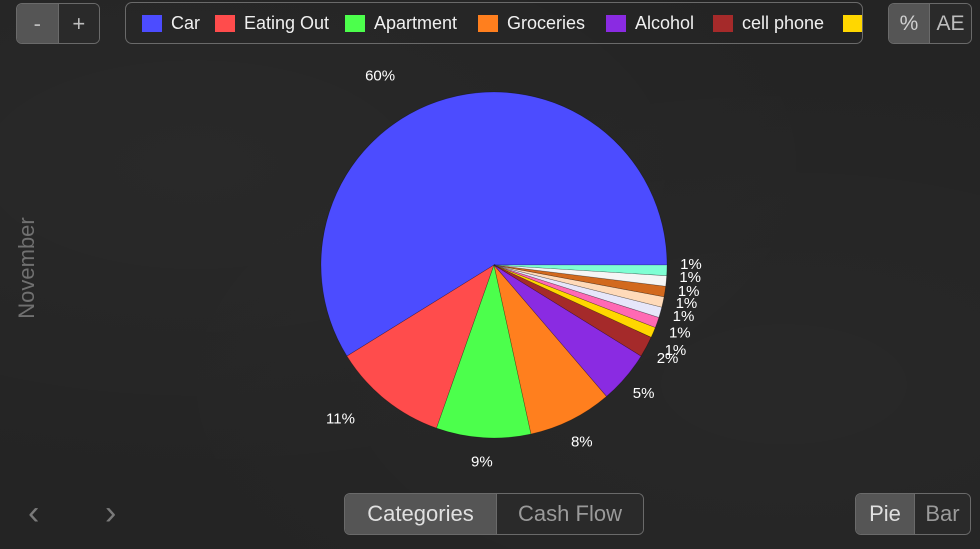  Describe the element at coordinates (416, 22) in the screenshot. I see `legend-label: Apartment` at that location.